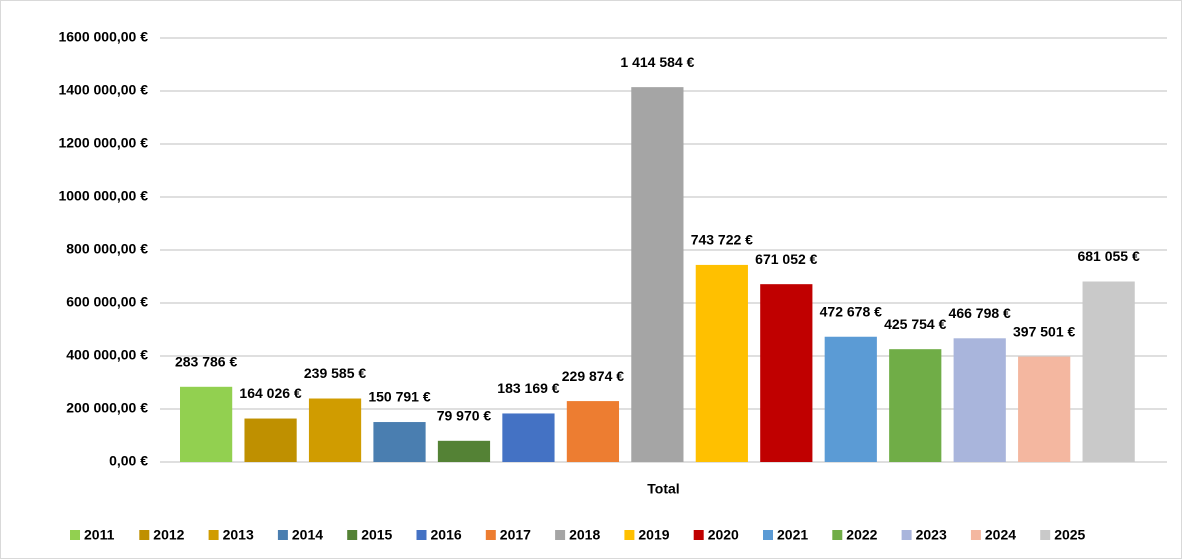 The height and width of the screenshot is (560, 1183). Describe the element at coordinates (1044, 331) in the screenshot. I see `data-label: 397 501 €` at that location.